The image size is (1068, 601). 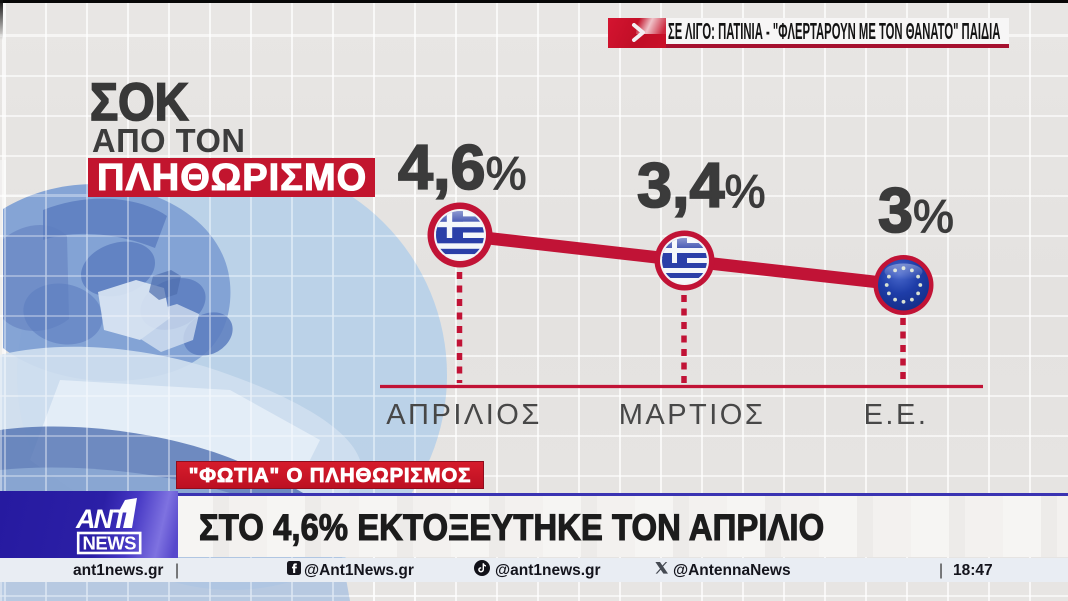 I want to click on svg-text: NEWS, so click(x=110, y=543).